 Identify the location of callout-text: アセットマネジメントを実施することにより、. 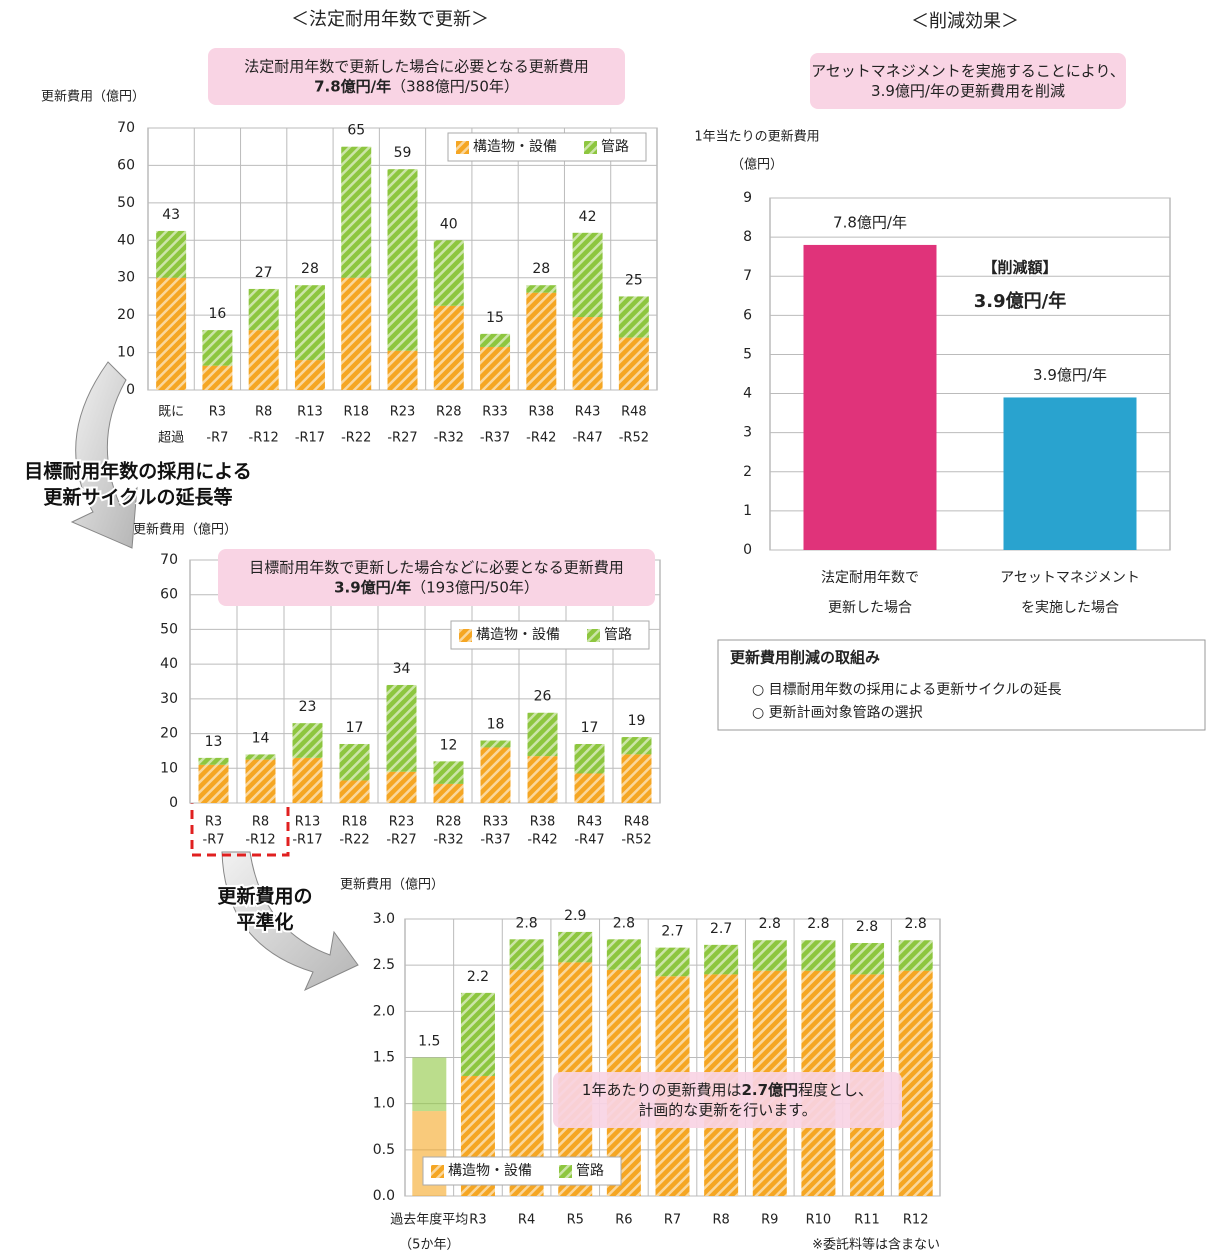
(968, 71).